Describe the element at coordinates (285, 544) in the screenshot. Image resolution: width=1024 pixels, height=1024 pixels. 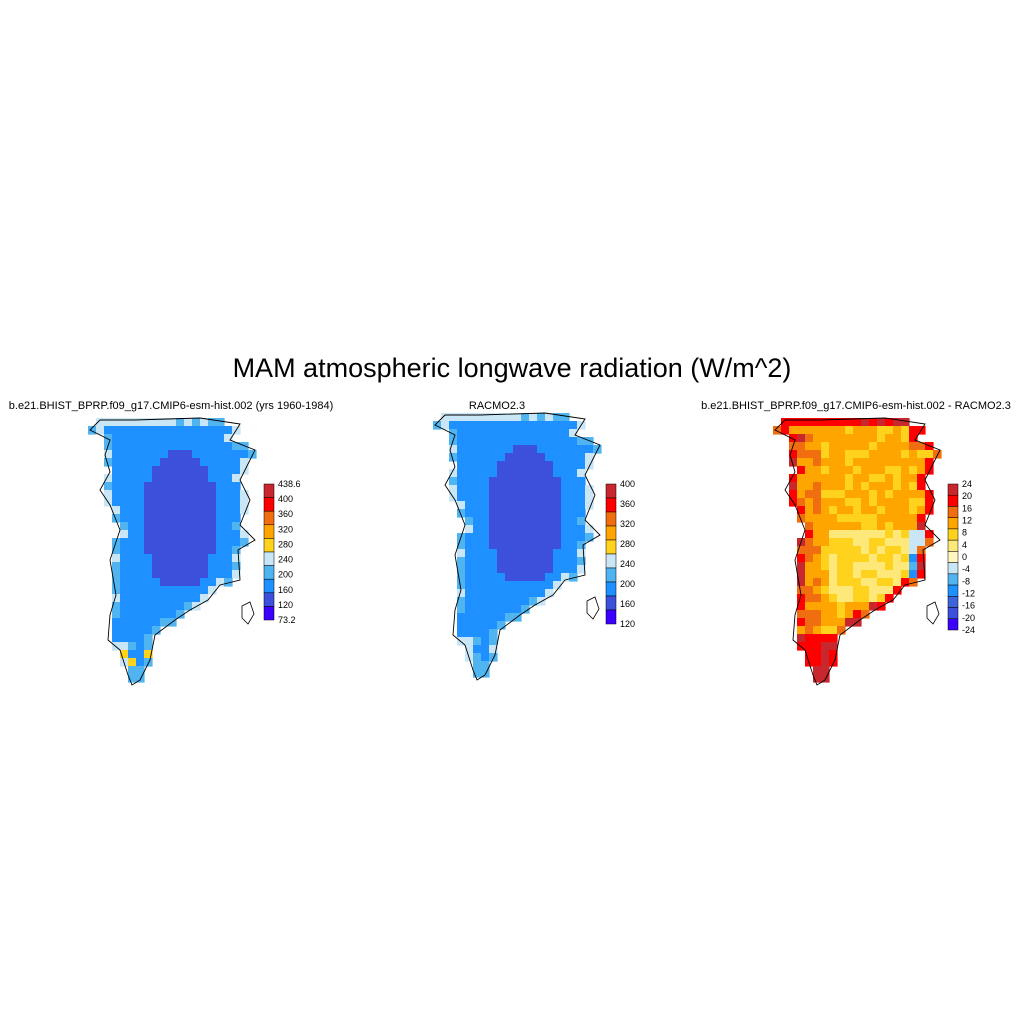
I see `colorbar-tick-label: 280` at that location.